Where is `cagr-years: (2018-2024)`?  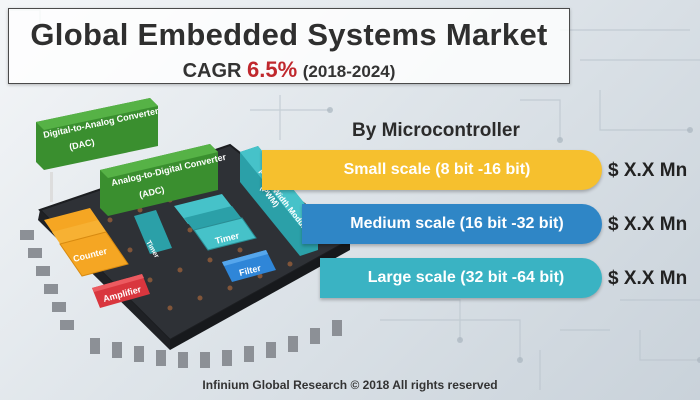
cagr-years: (2018-2024) is located at coordinates (349, 71).